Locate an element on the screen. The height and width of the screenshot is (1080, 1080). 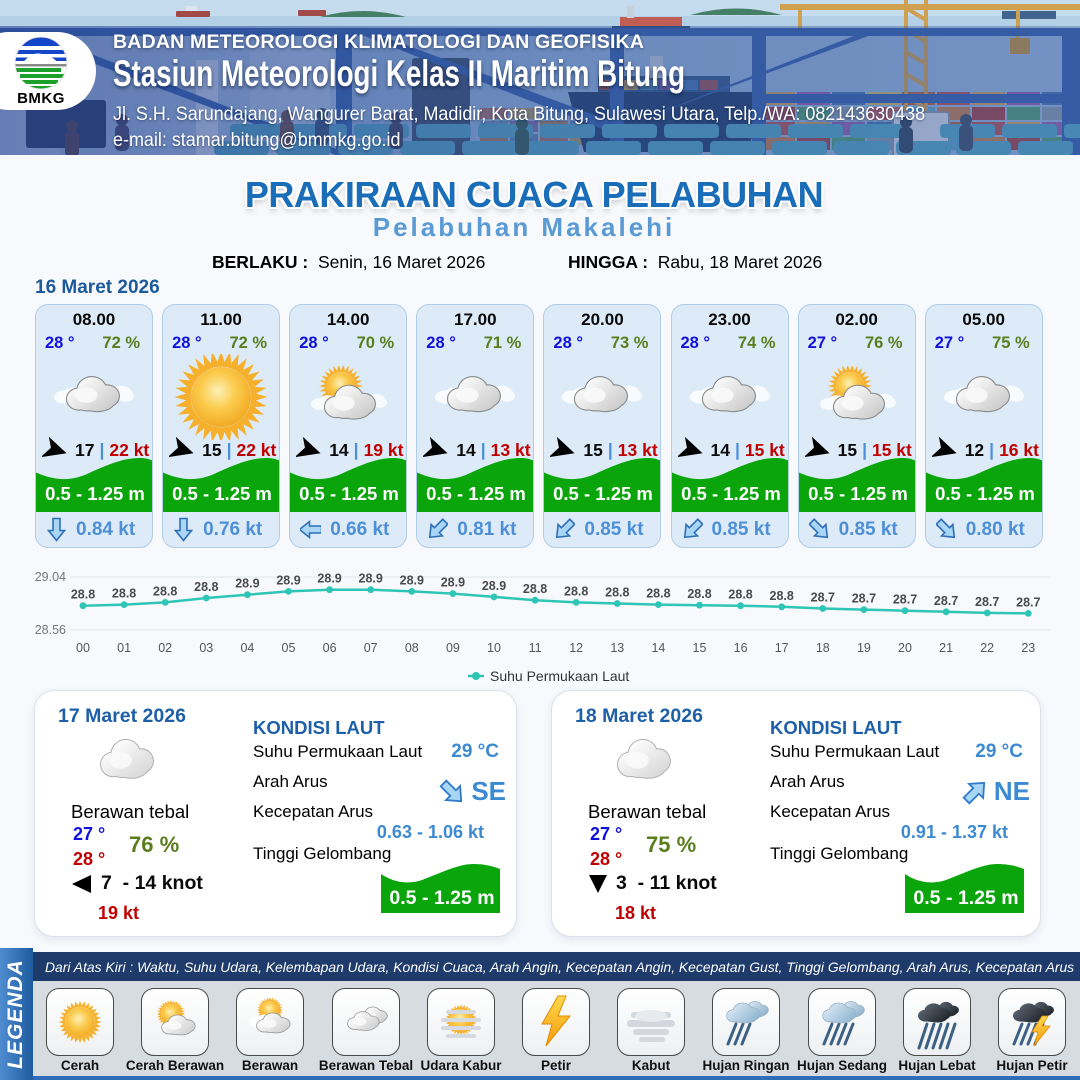
svg-text: 10 is located at coordinates (494, 648).